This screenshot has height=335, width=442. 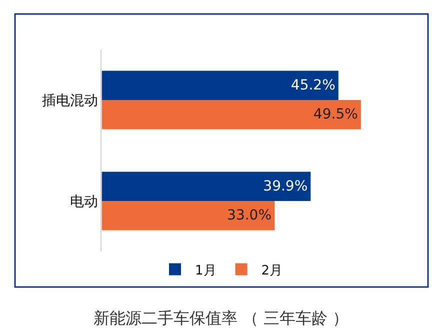 What do you see at coordinates (70, 100) in the screenshot?
I see `y-tick-label: 插电混动` at bounding box center [70, 100].